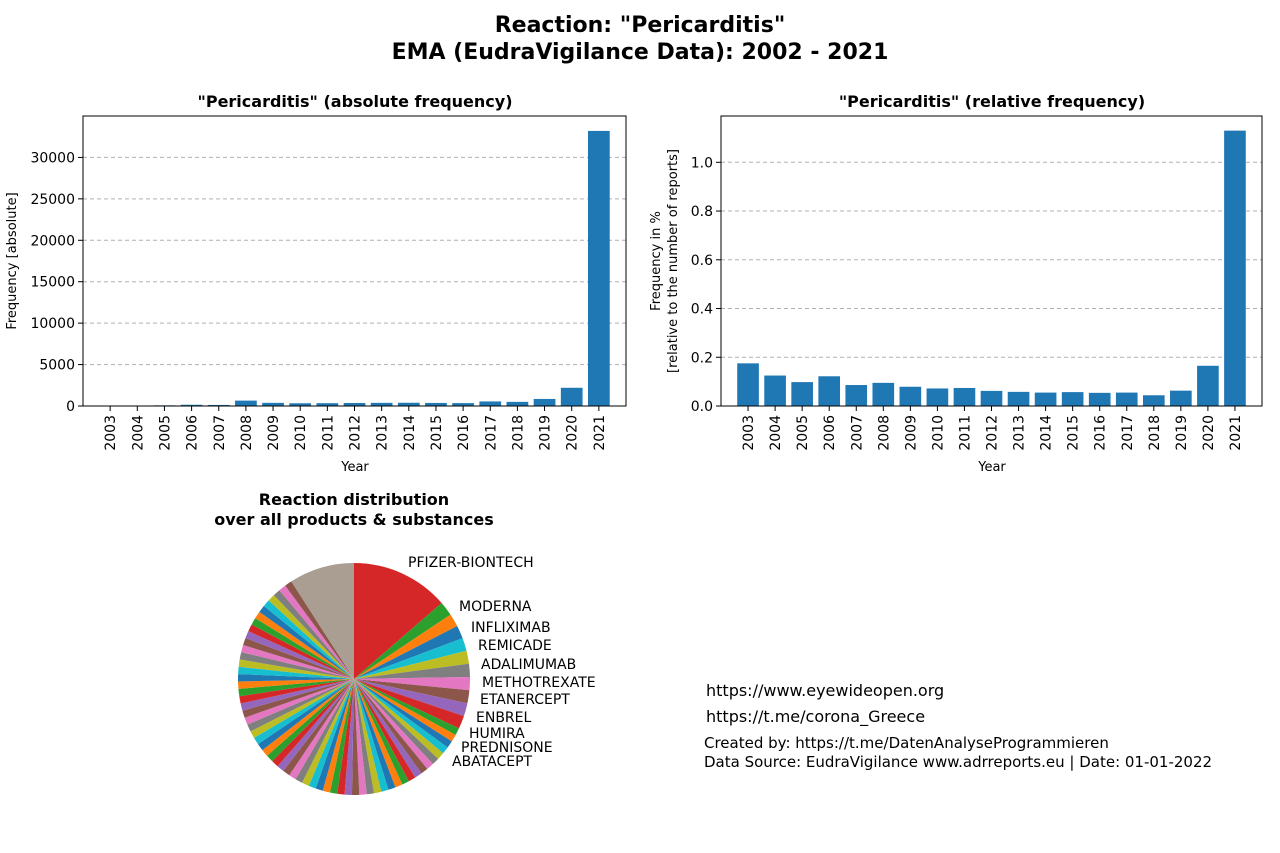 The image size is (1280, 853). What do you see at coordinates (406, 646) in the screenshot?
I see `pie-slice-infliximab` at bounding box center [406, 646].